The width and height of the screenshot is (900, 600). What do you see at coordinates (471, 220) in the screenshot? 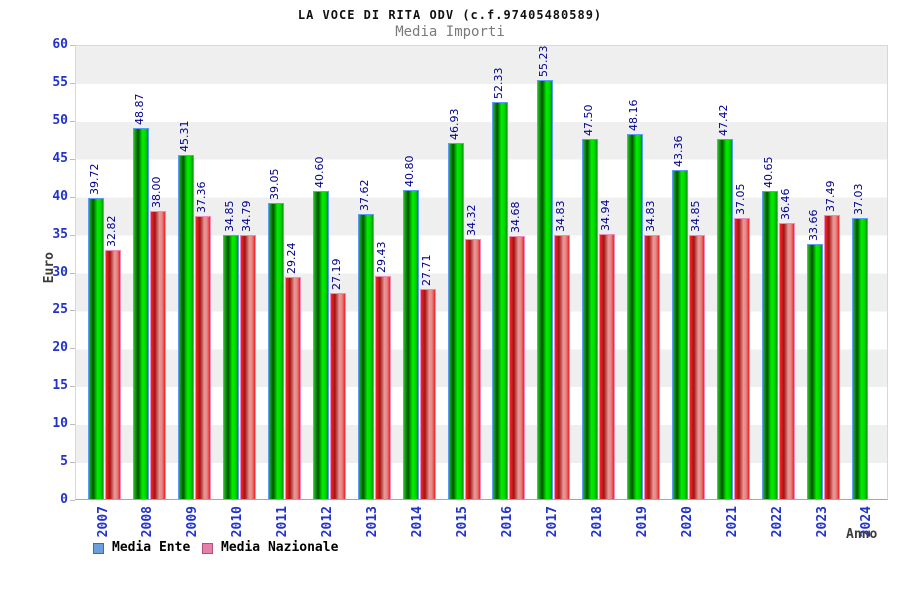
I see `value-label-media-nazionale-2015: 34.32` at bounding box center [471, 220].